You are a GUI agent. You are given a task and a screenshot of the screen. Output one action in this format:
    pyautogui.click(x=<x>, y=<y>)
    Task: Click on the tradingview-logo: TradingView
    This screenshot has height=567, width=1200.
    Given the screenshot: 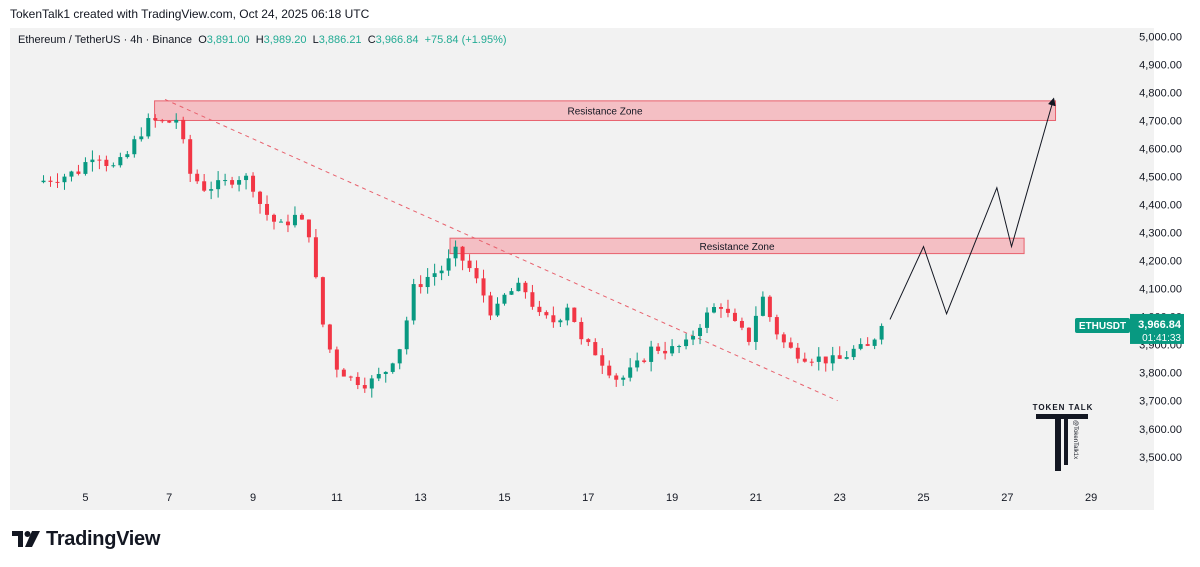 What is the action you would take?
    pyautogui.click(x=86, y=539)
    